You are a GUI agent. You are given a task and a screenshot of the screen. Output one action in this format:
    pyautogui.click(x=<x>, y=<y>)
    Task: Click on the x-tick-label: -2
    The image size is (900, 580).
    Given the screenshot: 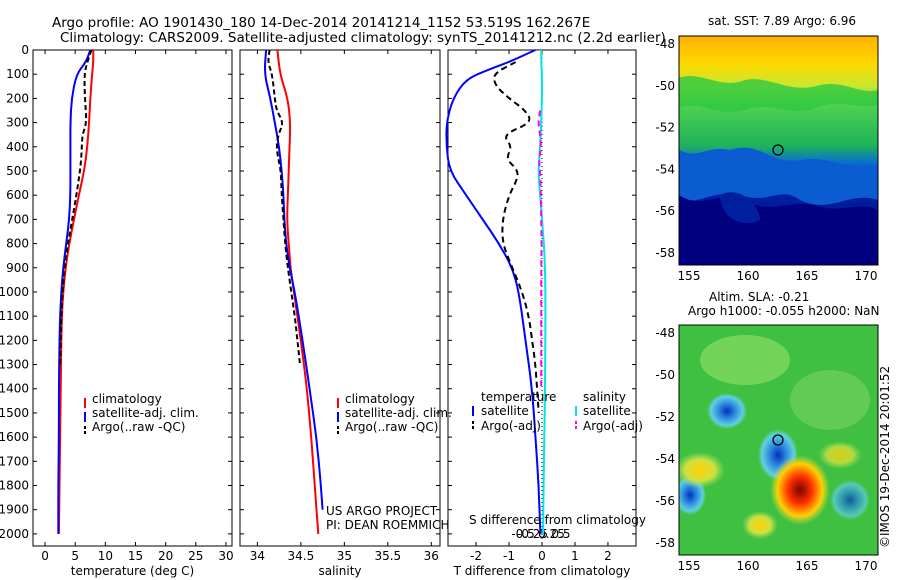 What is the action you would take?
    pyautogui.click(x=476, y=556)
    